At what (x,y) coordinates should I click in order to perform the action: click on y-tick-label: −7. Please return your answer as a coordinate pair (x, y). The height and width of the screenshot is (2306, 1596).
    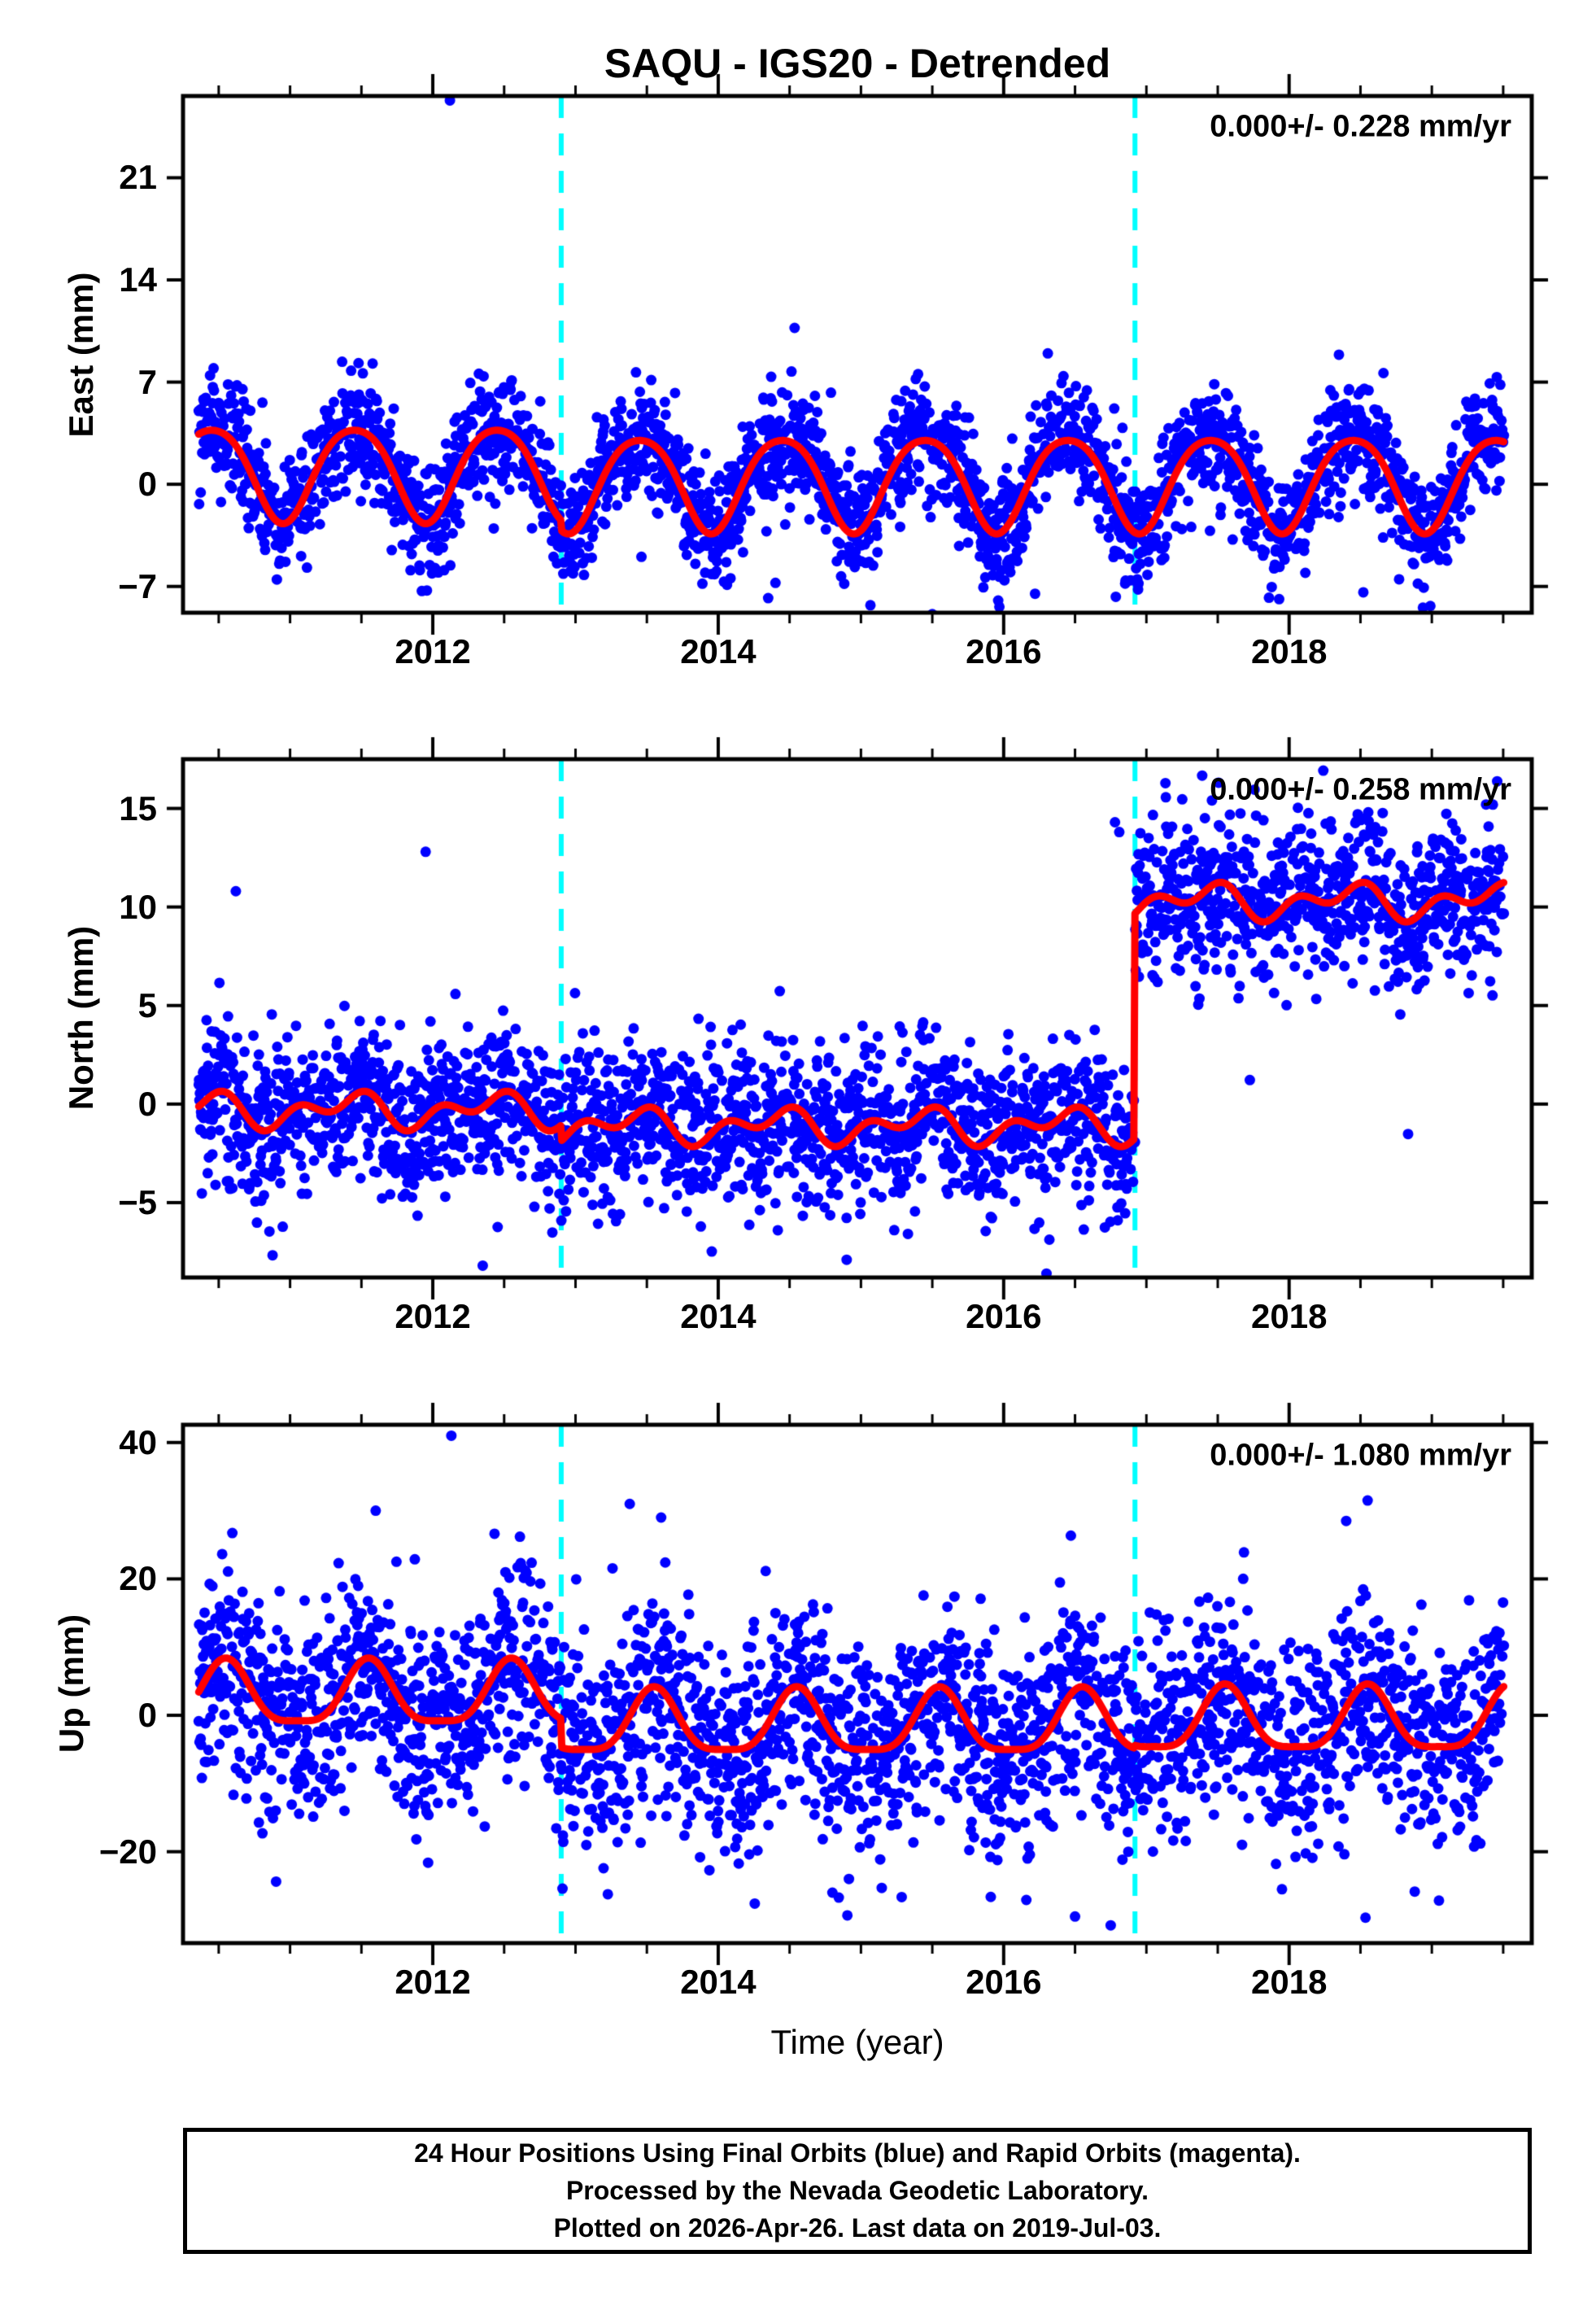
    Looking at the image, I should click on (137, 585).